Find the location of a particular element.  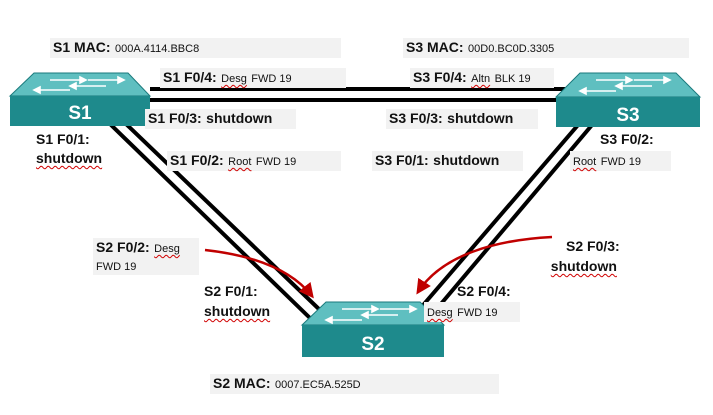

s1-mac-value: 000A.4114.BBC8 is located at coordinates (157, 49).